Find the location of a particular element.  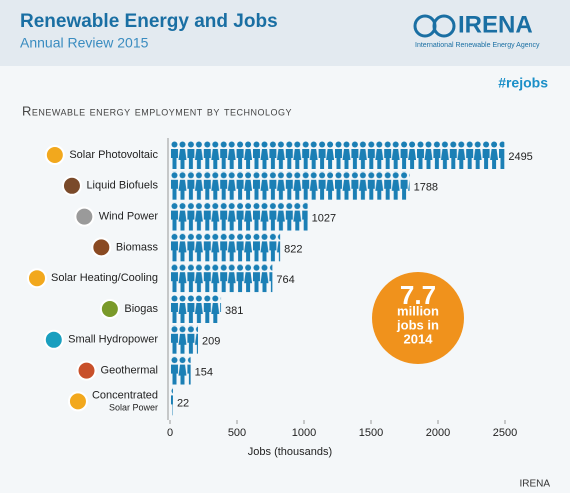

category-label: Biogas is located at coordinates (141, 309).